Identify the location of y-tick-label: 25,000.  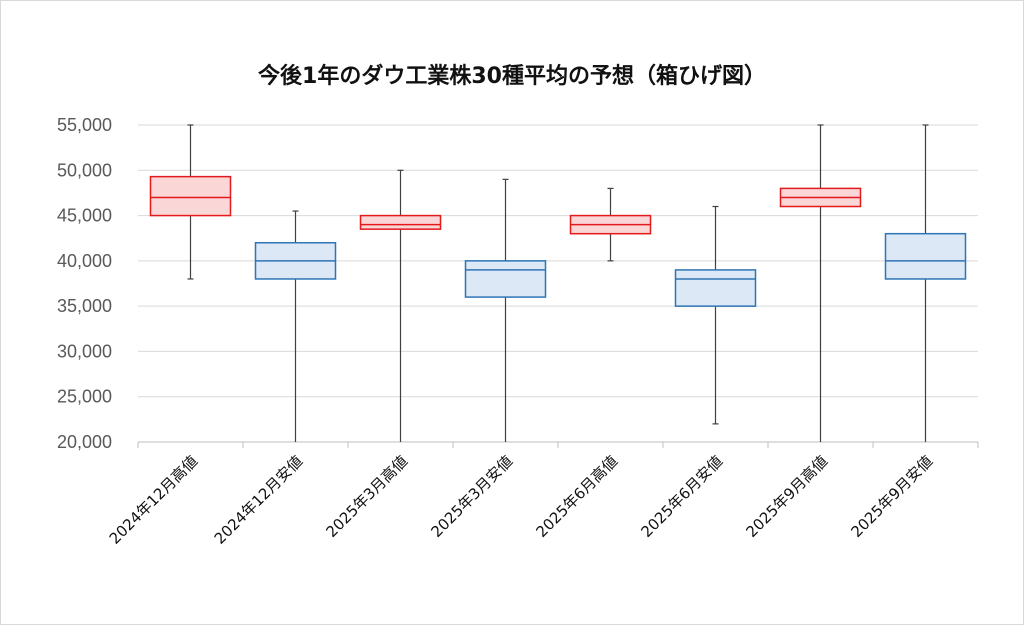
(84, 397).